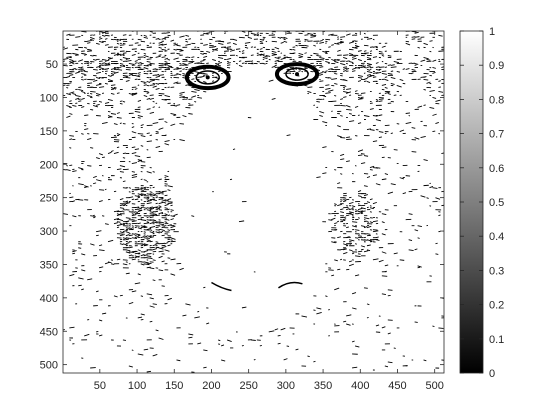 Image resolution: width=560 pixels, height=420 pixels. What do you see at coordinates (49, 265) in the screenshot?
I see `y-tick-label: 350` at bounding box center [49, 265].